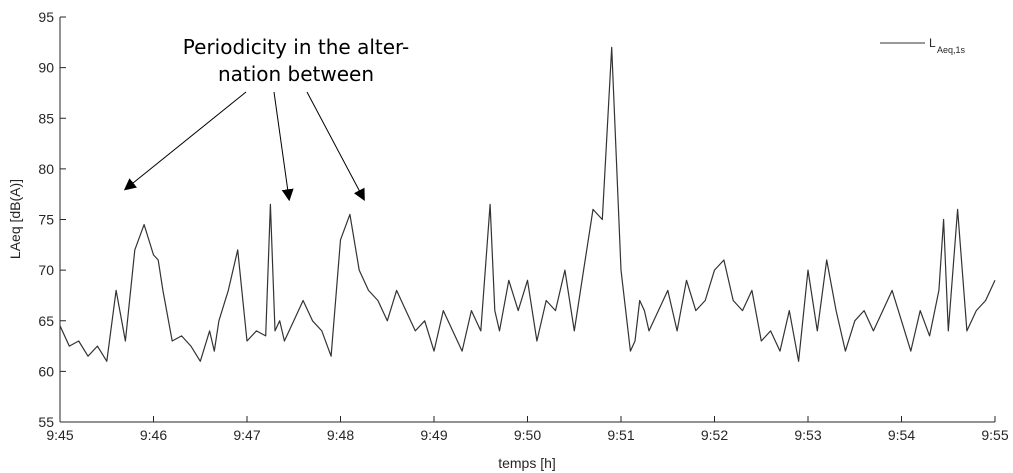  Describe the element at coordinates (153, 435) in the screenshot. I see `x-tick-label: 9:46` at that location.